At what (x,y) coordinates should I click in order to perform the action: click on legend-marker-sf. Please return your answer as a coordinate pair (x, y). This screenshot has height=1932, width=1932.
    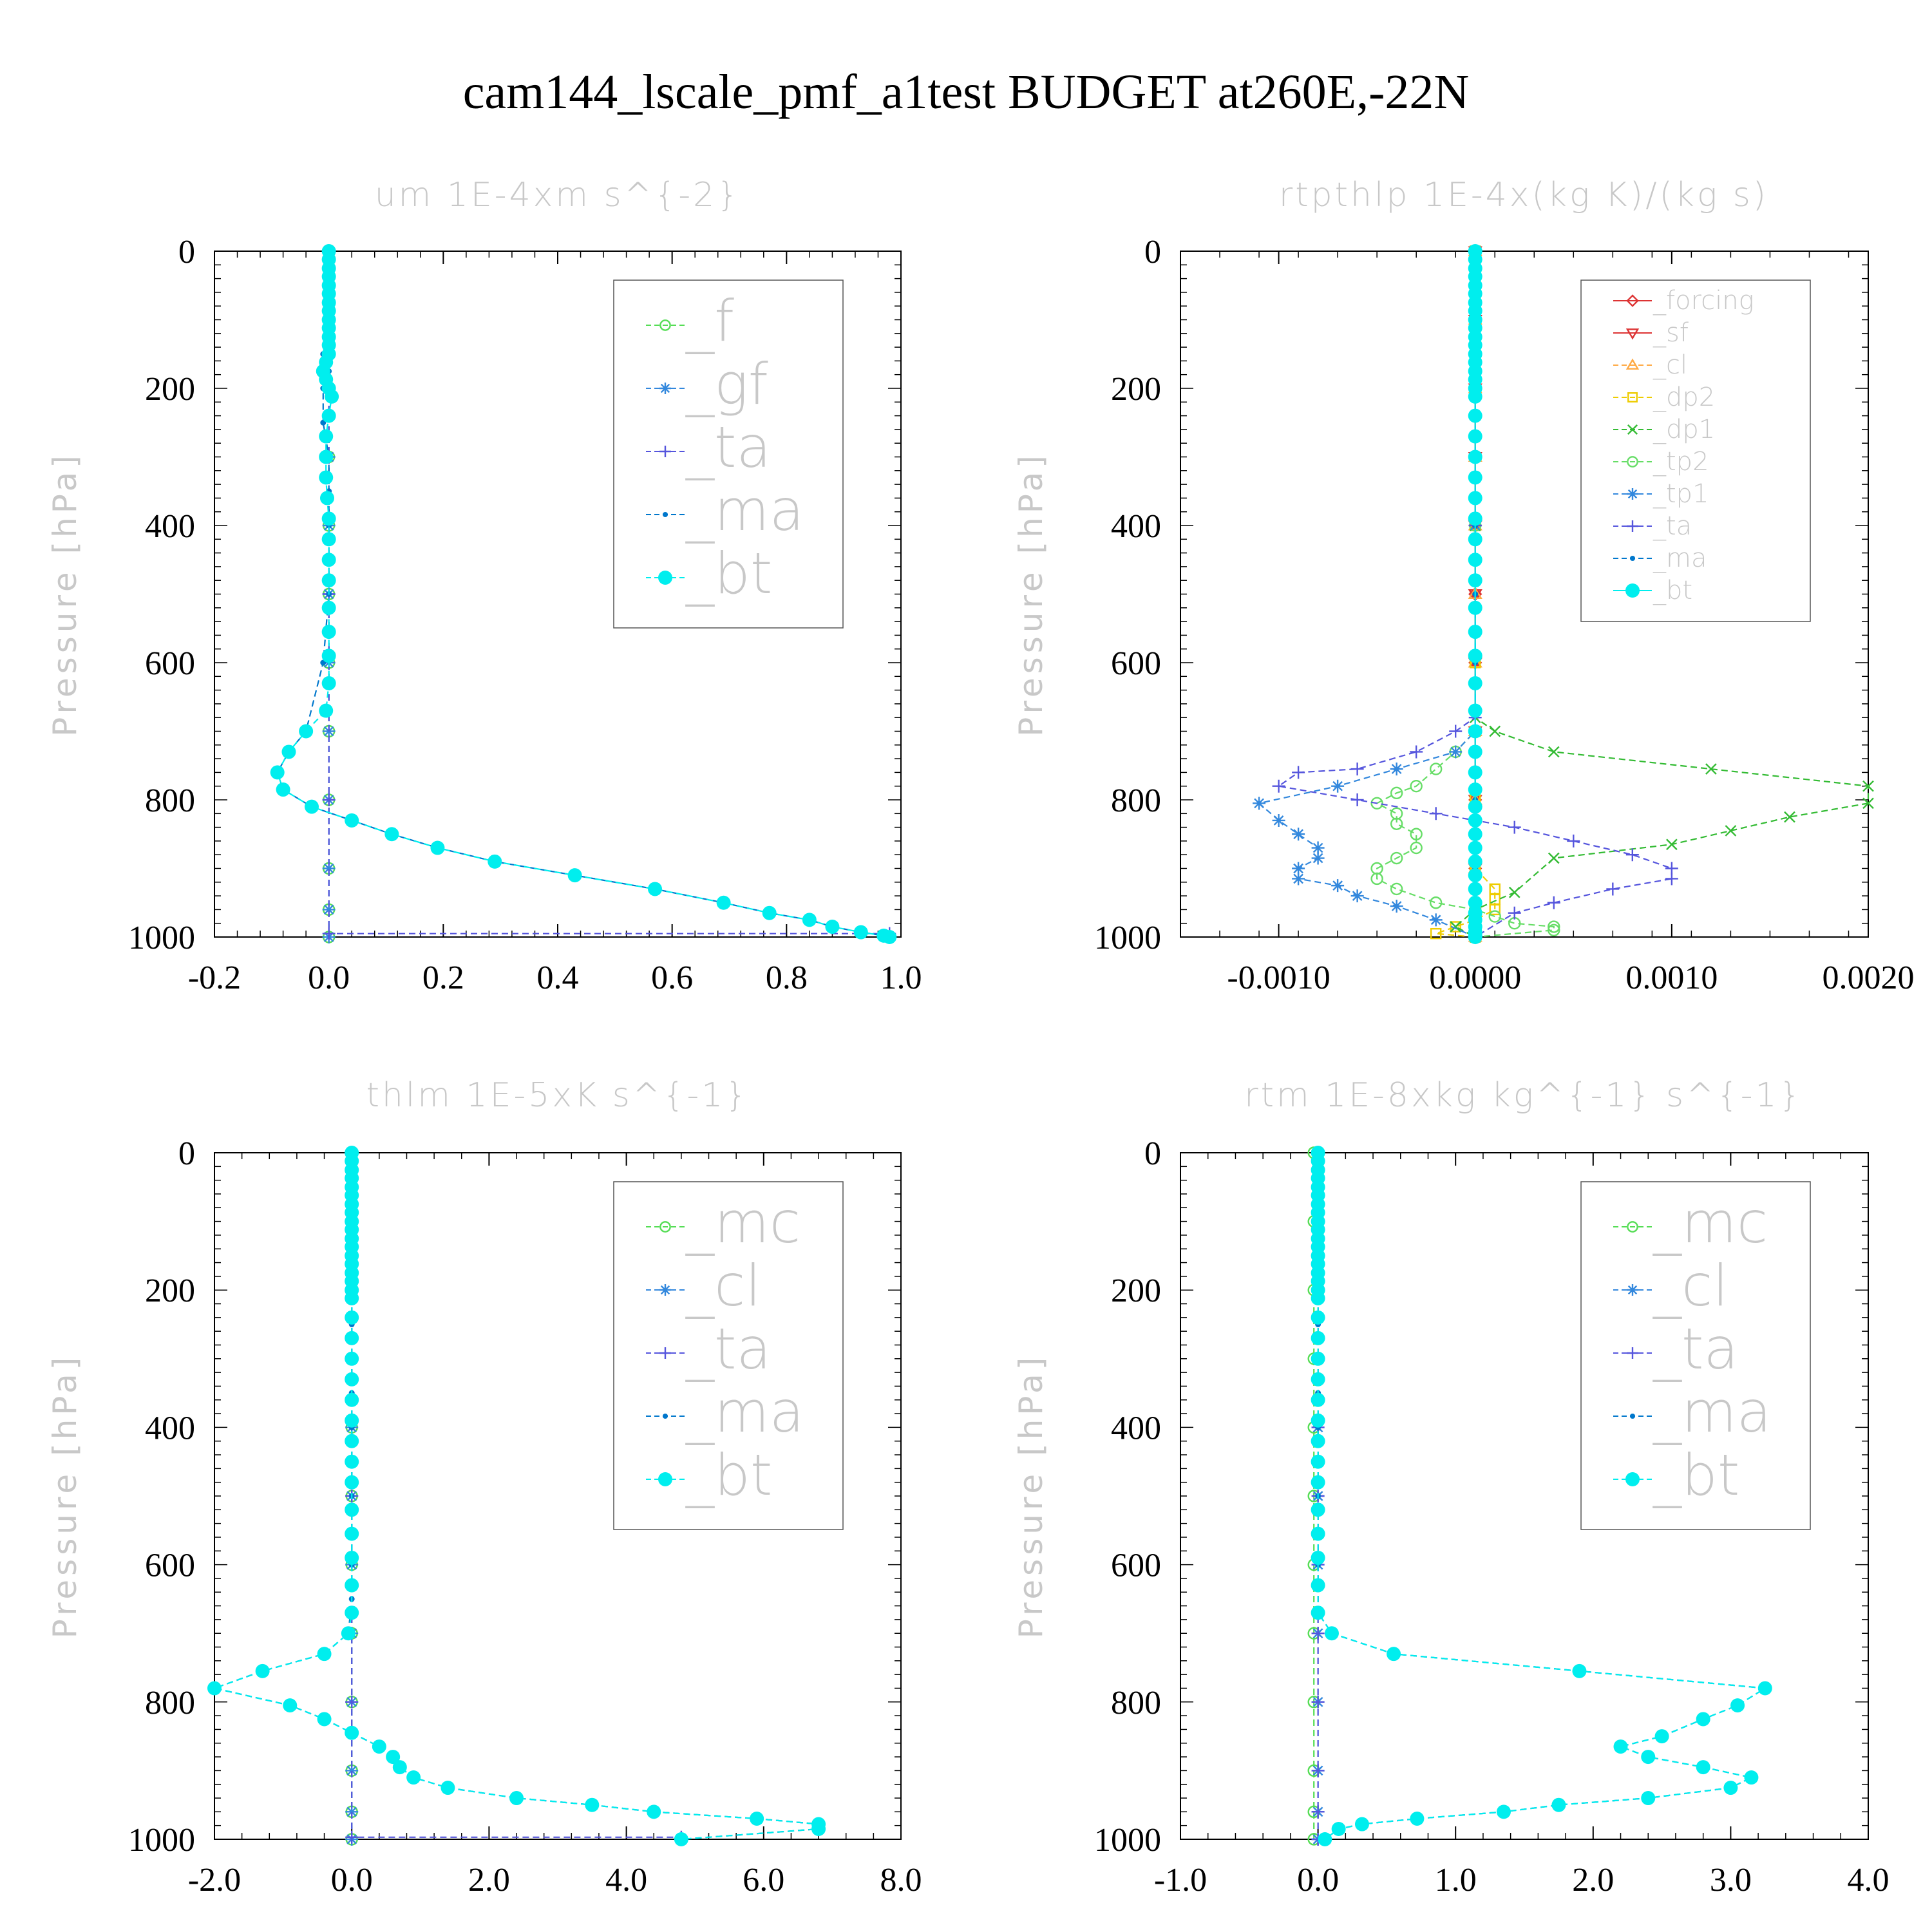
    Looking at the image, I should click on (1632, 334).